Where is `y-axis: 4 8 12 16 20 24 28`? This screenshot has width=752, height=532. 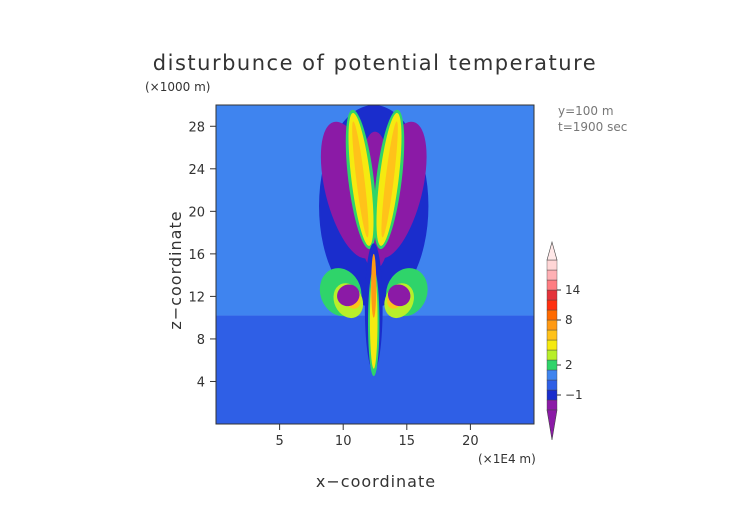 y-axis: 4 8 12 16 20 24 28 is located at coordinates (202, 255).